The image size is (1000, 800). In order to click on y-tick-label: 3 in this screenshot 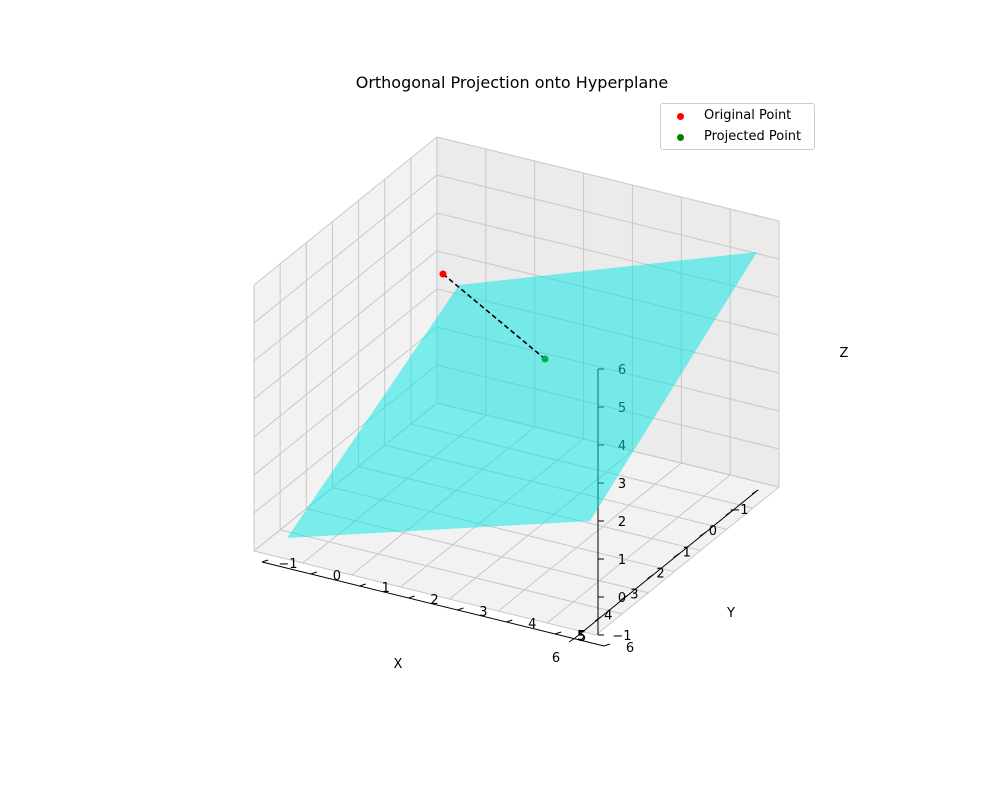, I will do `click(483, 612)`.